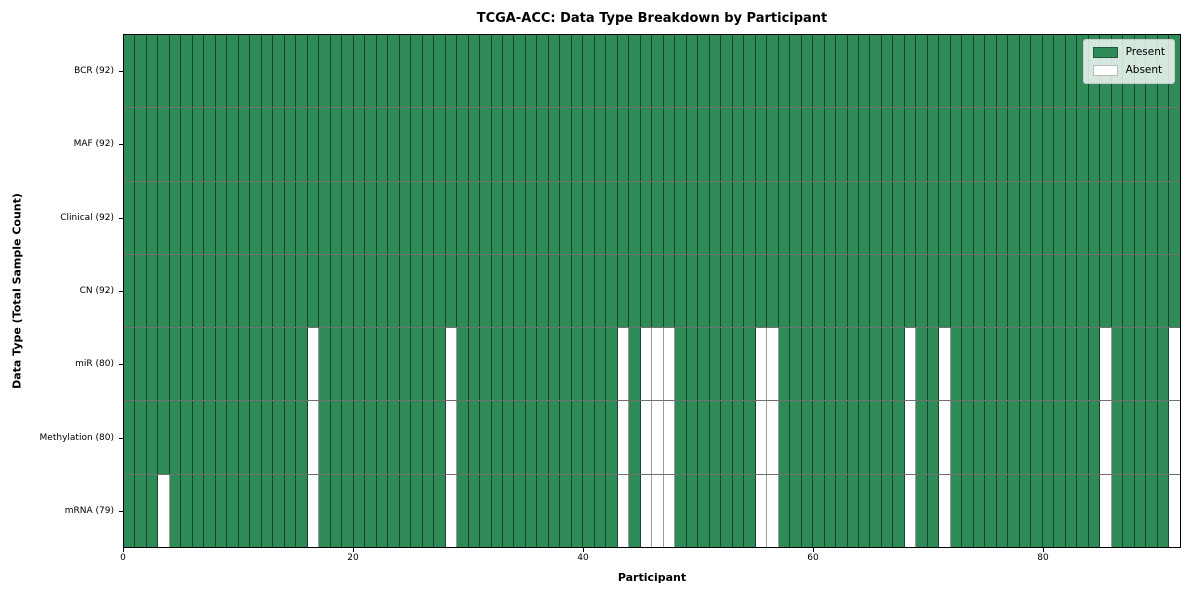 This screenshot has width=1200, height=600. What do you see at coordinates (87, 217) in the screenshot?
I see `y-tick-label: Clinical (92)` at bounding box center [87, 217].